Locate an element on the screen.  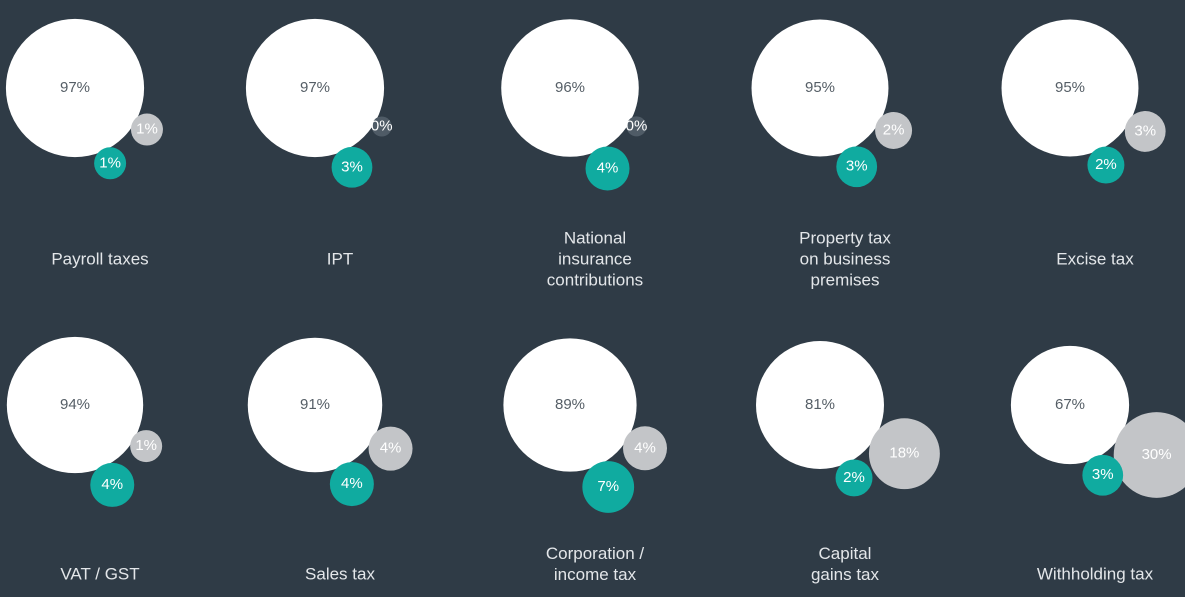
value-label: 91% is located at coordinates (315, 404).